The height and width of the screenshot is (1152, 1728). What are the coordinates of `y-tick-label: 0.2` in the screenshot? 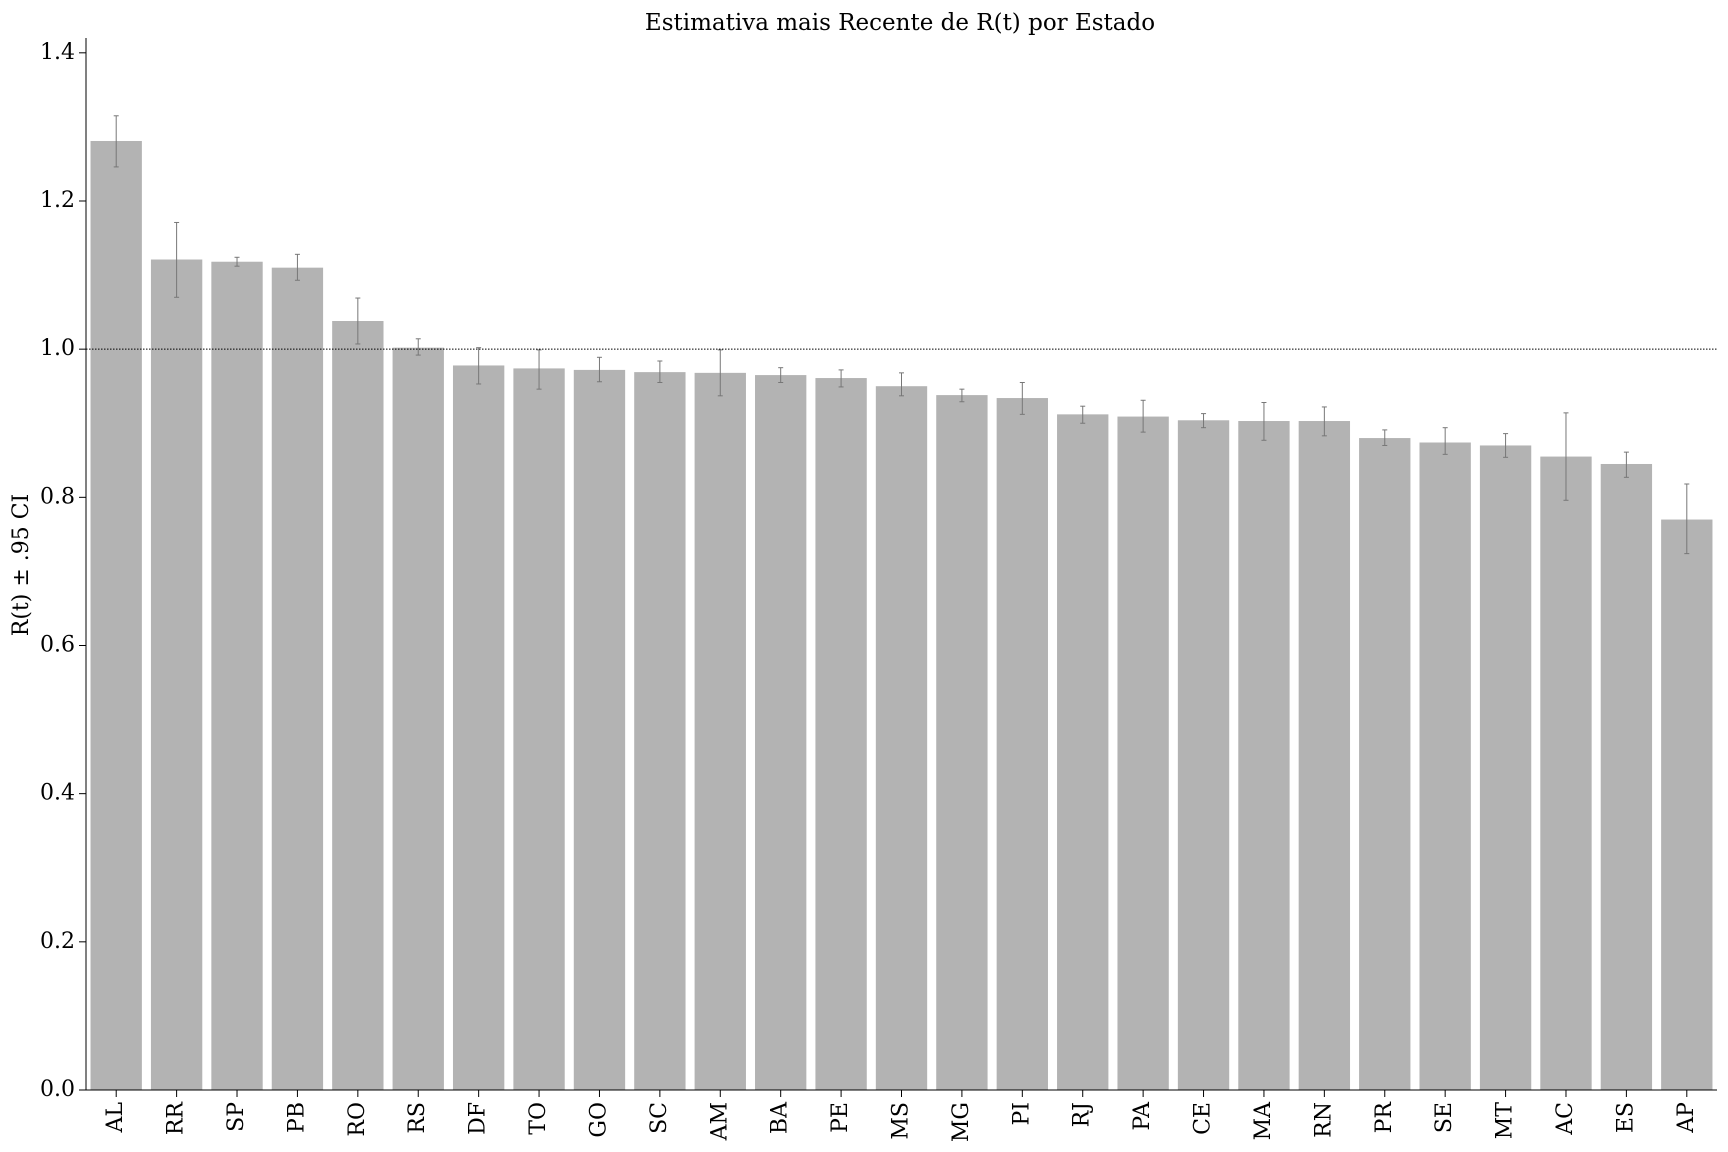 It's located at (57, 941).